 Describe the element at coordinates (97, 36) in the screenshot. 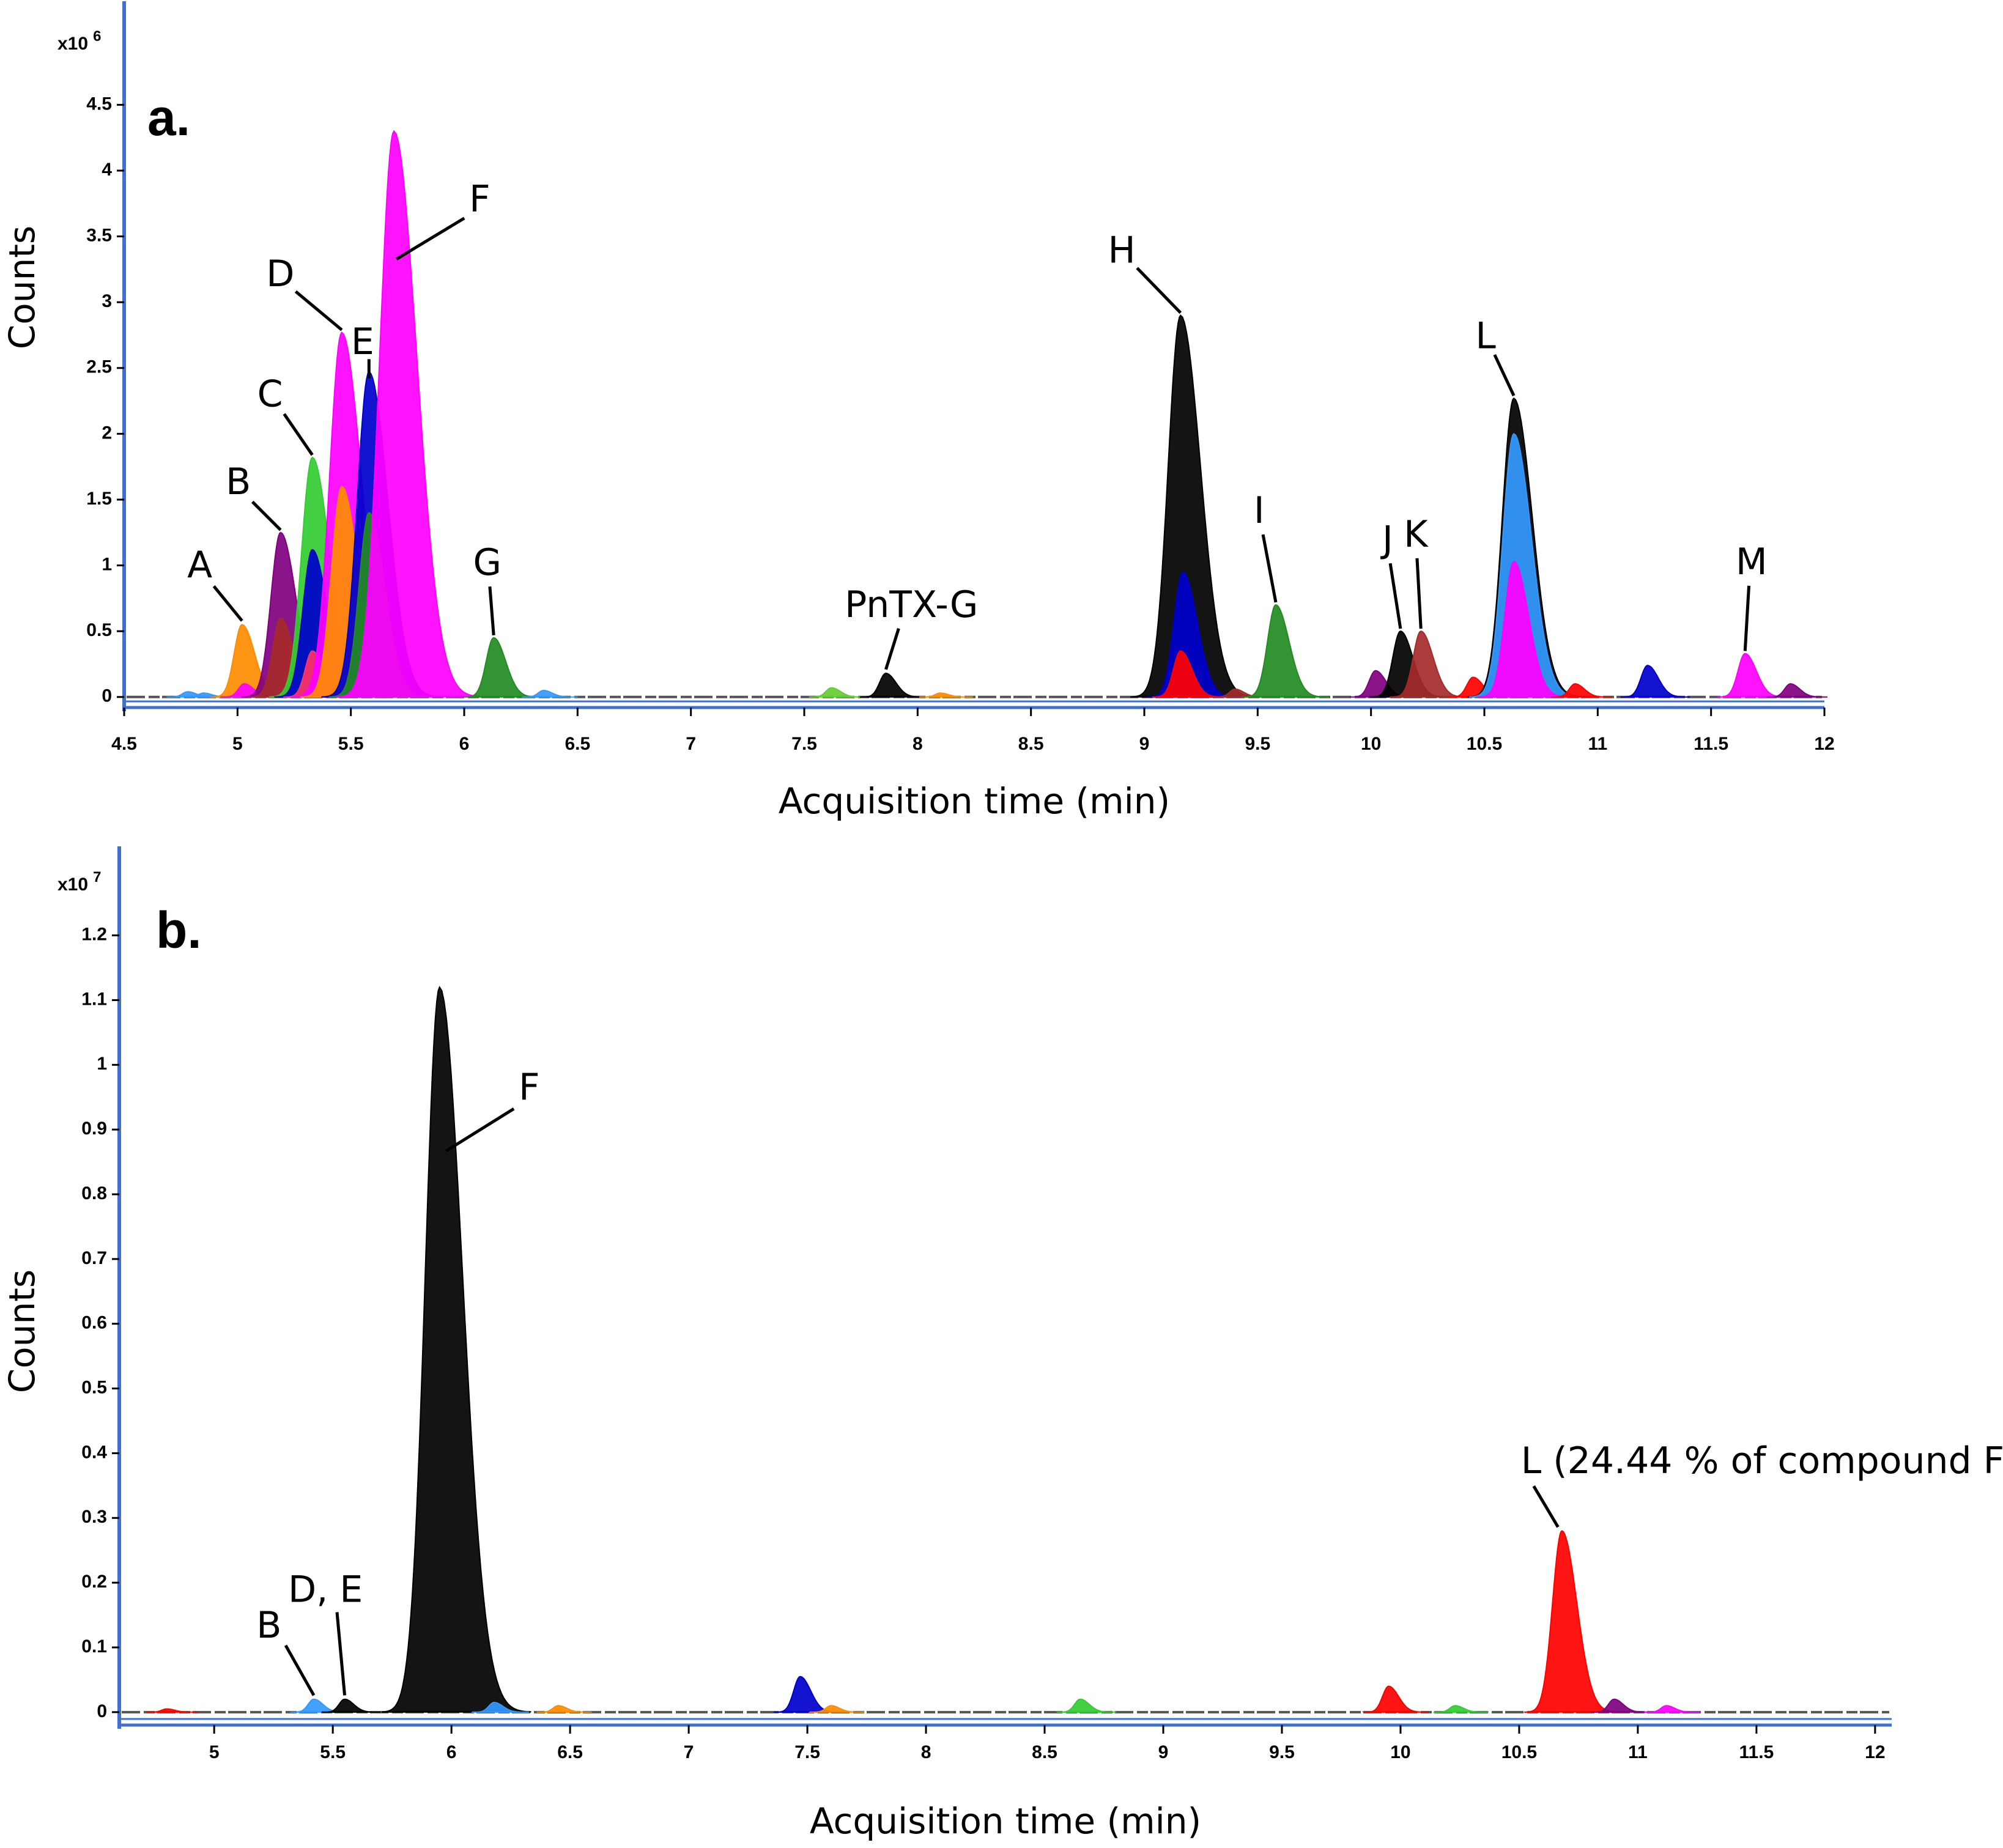

I see `y-multiplier-exponent: 6` at that location.